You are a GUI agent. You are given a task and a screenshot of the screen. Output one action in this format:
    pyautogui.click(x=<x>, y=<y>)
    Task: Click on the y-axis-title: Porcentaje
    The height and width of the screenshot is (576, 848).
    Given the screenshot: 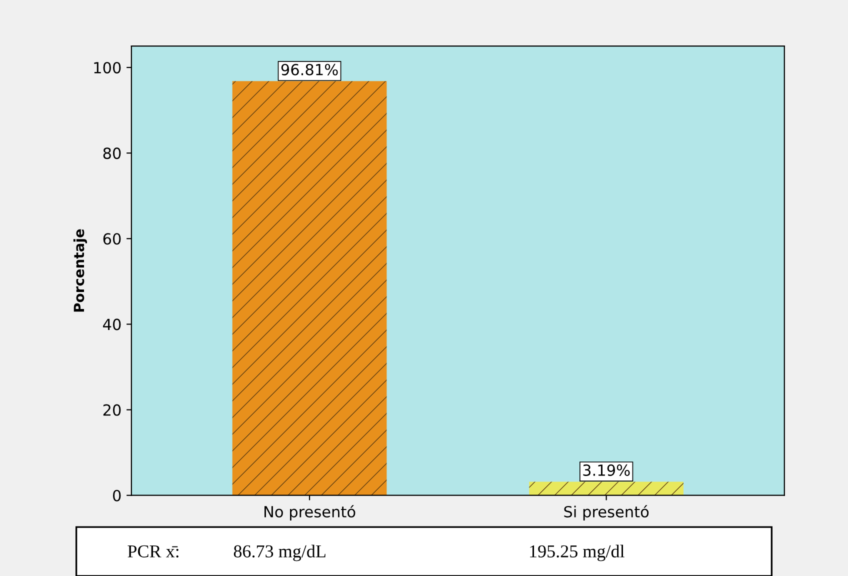 What is the action you would take?
    pyautogui.click(x=80, y=270)
    